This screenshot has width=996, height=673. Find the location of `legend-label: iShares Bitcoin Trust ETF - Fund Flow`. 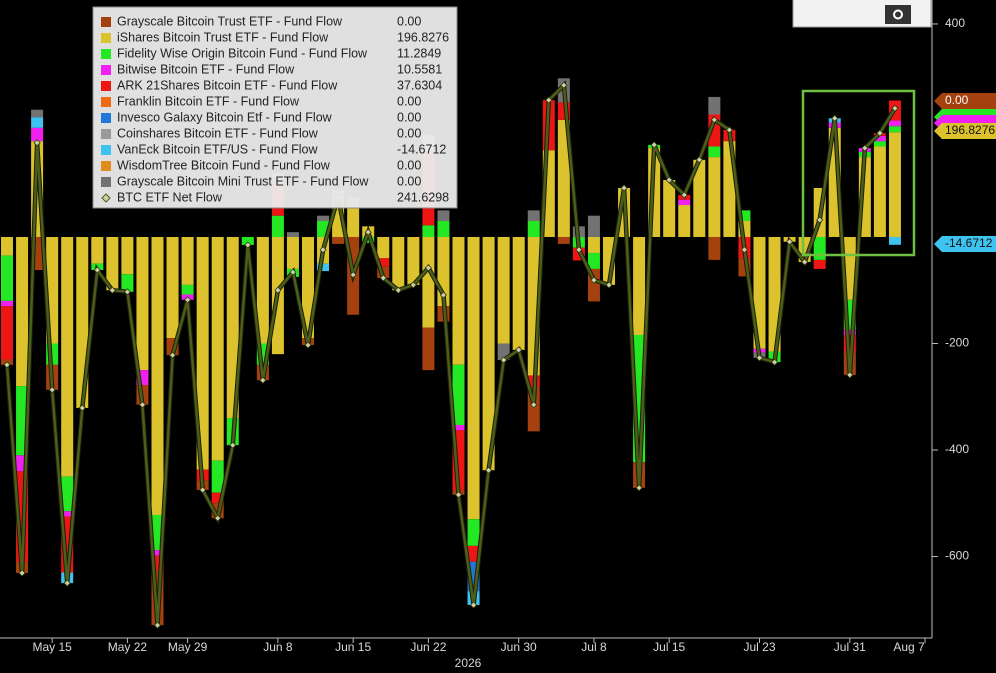

legend-label: iShares Bitcoin Trust ETF - Fund Flow is located at coordinates (223, 37).